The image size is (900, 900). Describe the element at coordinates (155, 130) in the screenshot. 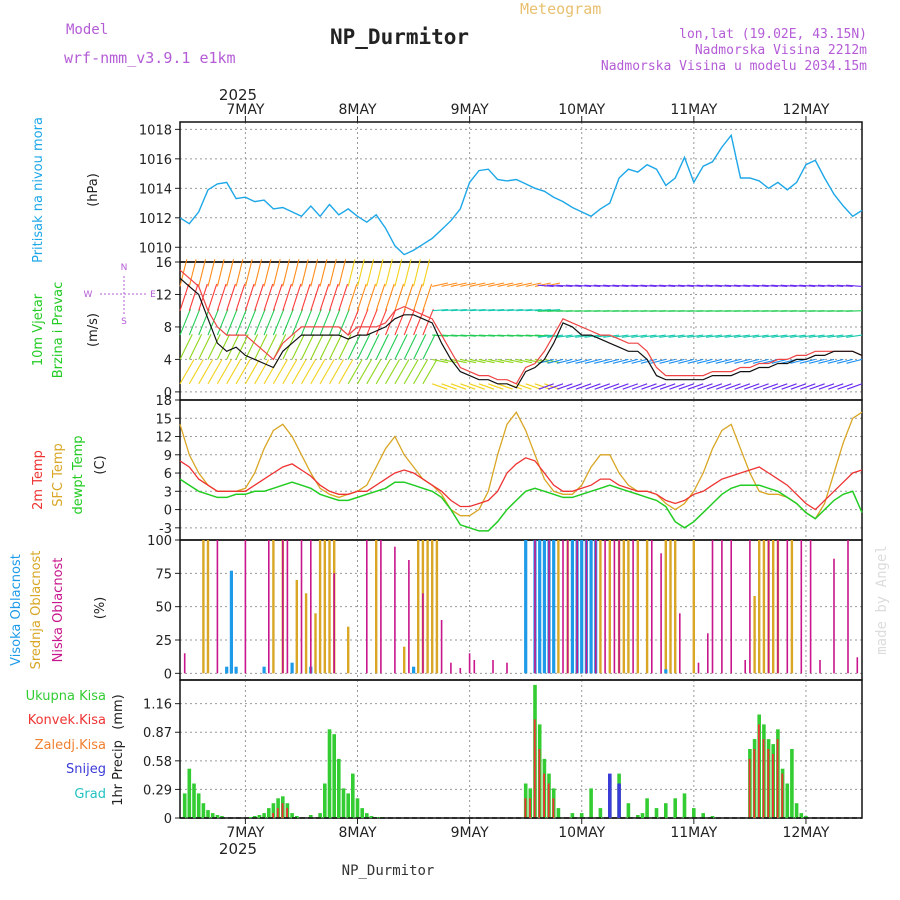

I see `y-tick-label: 1018` at that location.